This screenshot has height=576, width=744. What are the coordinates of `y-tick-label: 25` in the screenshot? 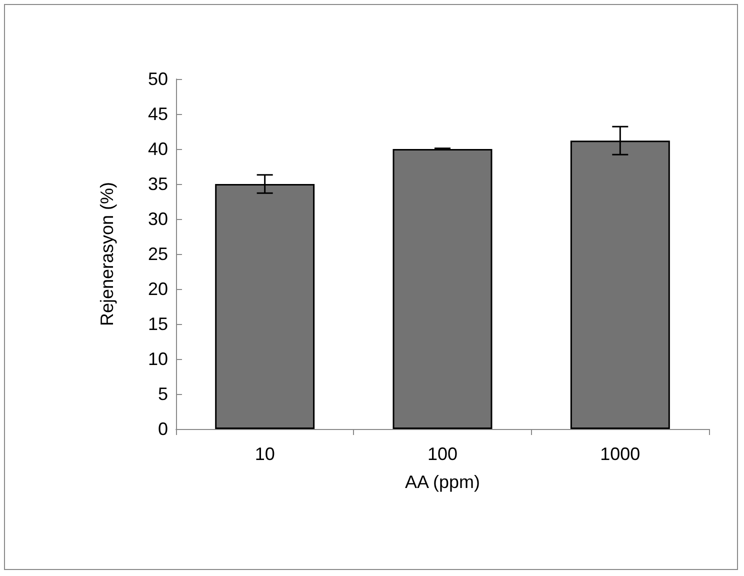 It's located at (158, 254).